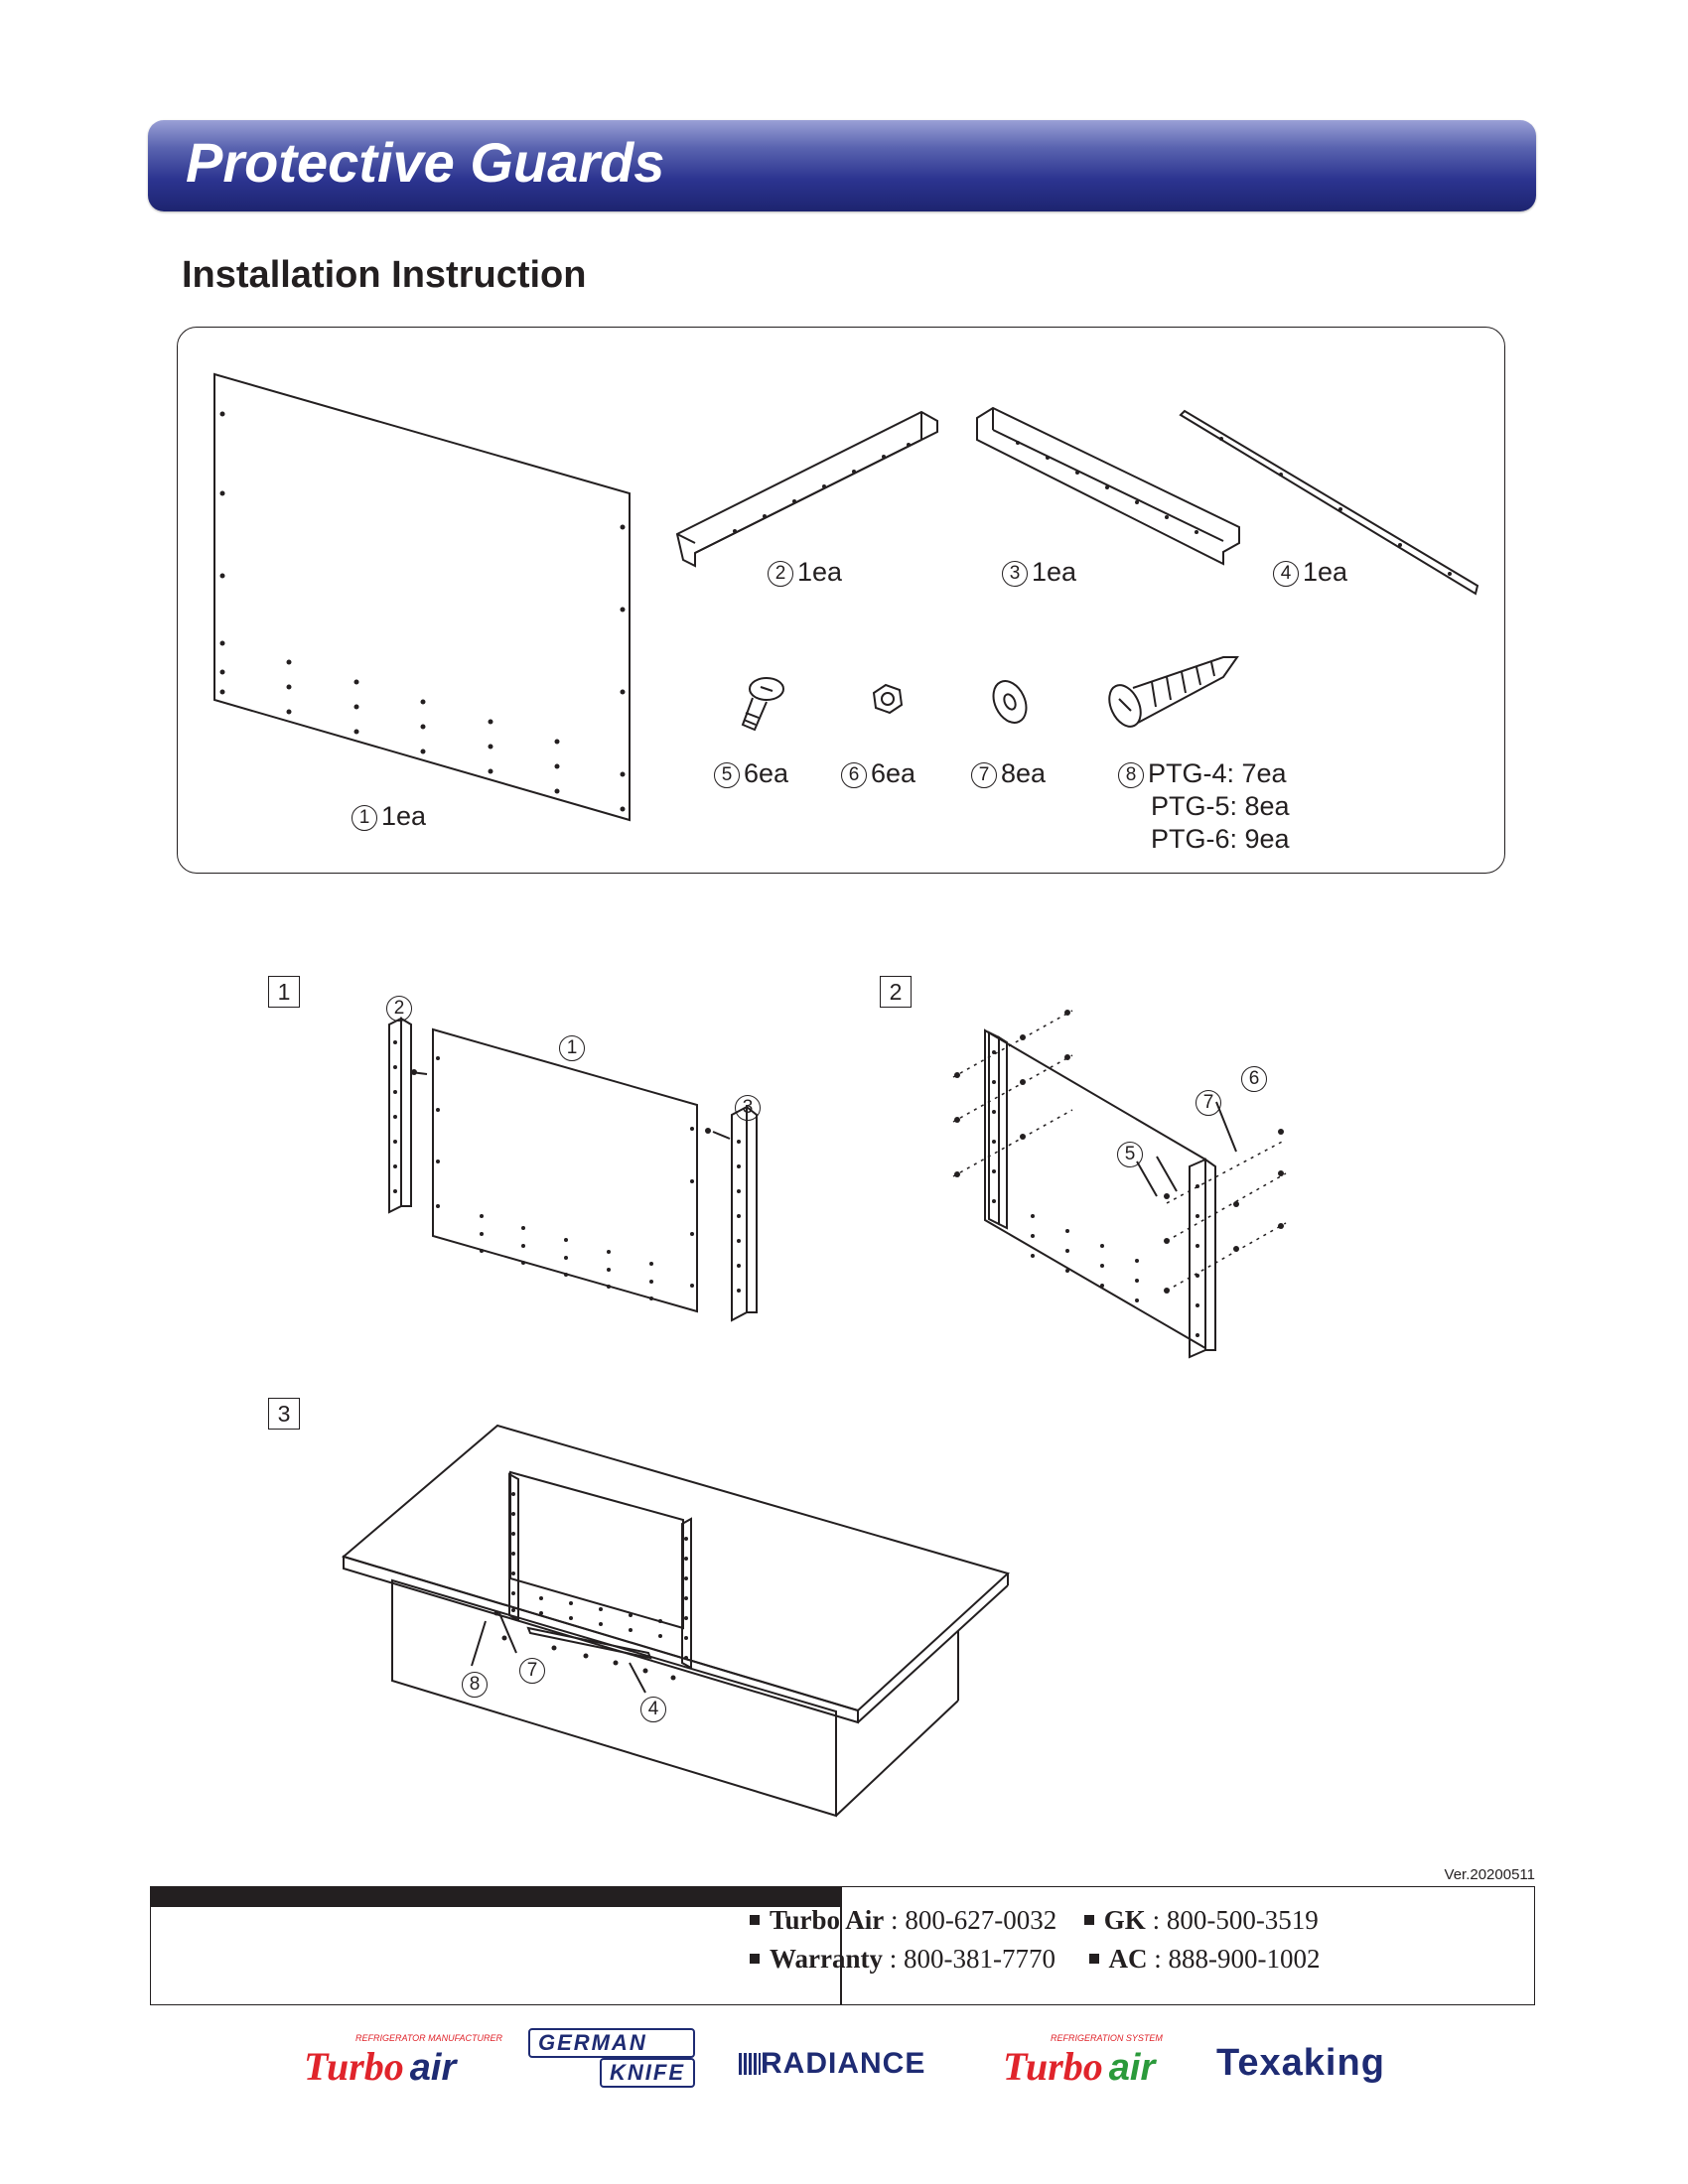 The height and width of the screenshot is (2184, 1688). Describe the element at coordinates (389, 816) in the screenshot. I see `part-1-label: 1 1ea` at that location.